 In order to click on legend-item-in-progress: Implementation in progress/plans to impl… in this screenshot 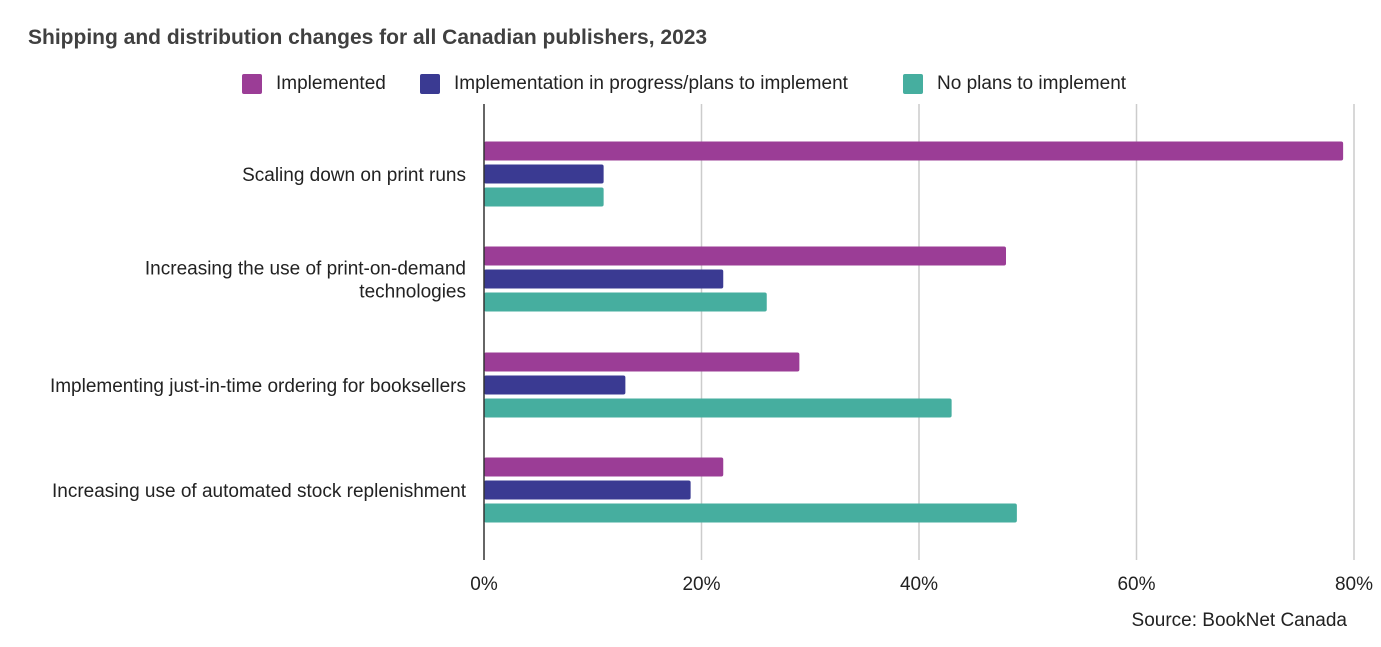, I will do `click(634, 84)`.